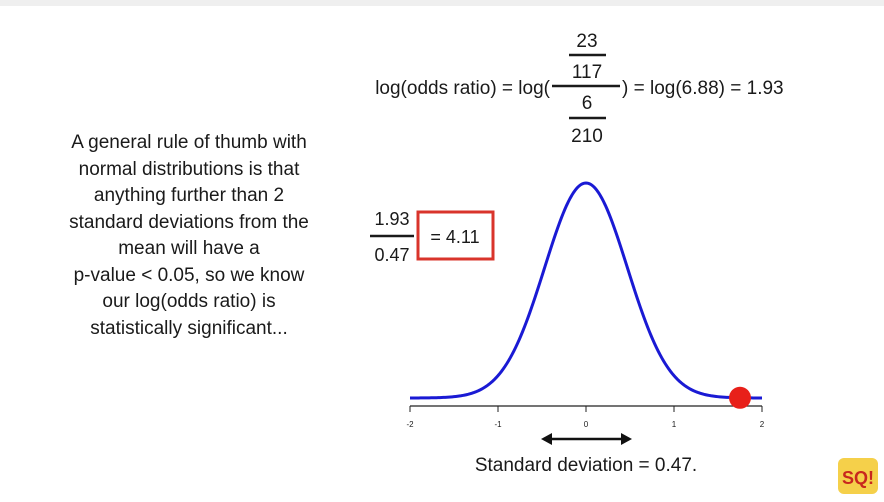  What do you see at coordinates (189, 301) in the screenshot?
I see `rule-line: our log(odds ratio) is` at bounding box center [189, 301].